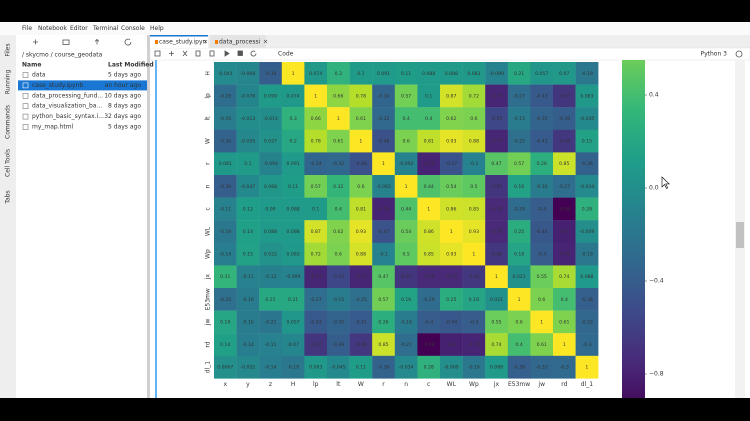 This screenshot has width=750, height=421. Describe the element at coordinates (39, 75) in the screenshot. I see `file-name: data` at that location.